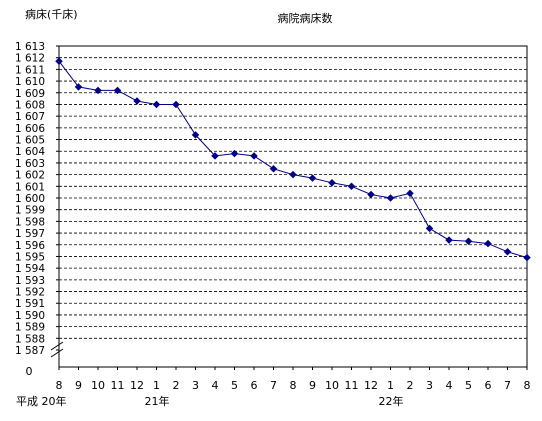 The height and width of the screenshot is (421, 542). What do you see at coordinates (210, 401) in the screenshot?
I see `year-labels: 平成 20年 21年 22年` at bounding box center [210, 401].